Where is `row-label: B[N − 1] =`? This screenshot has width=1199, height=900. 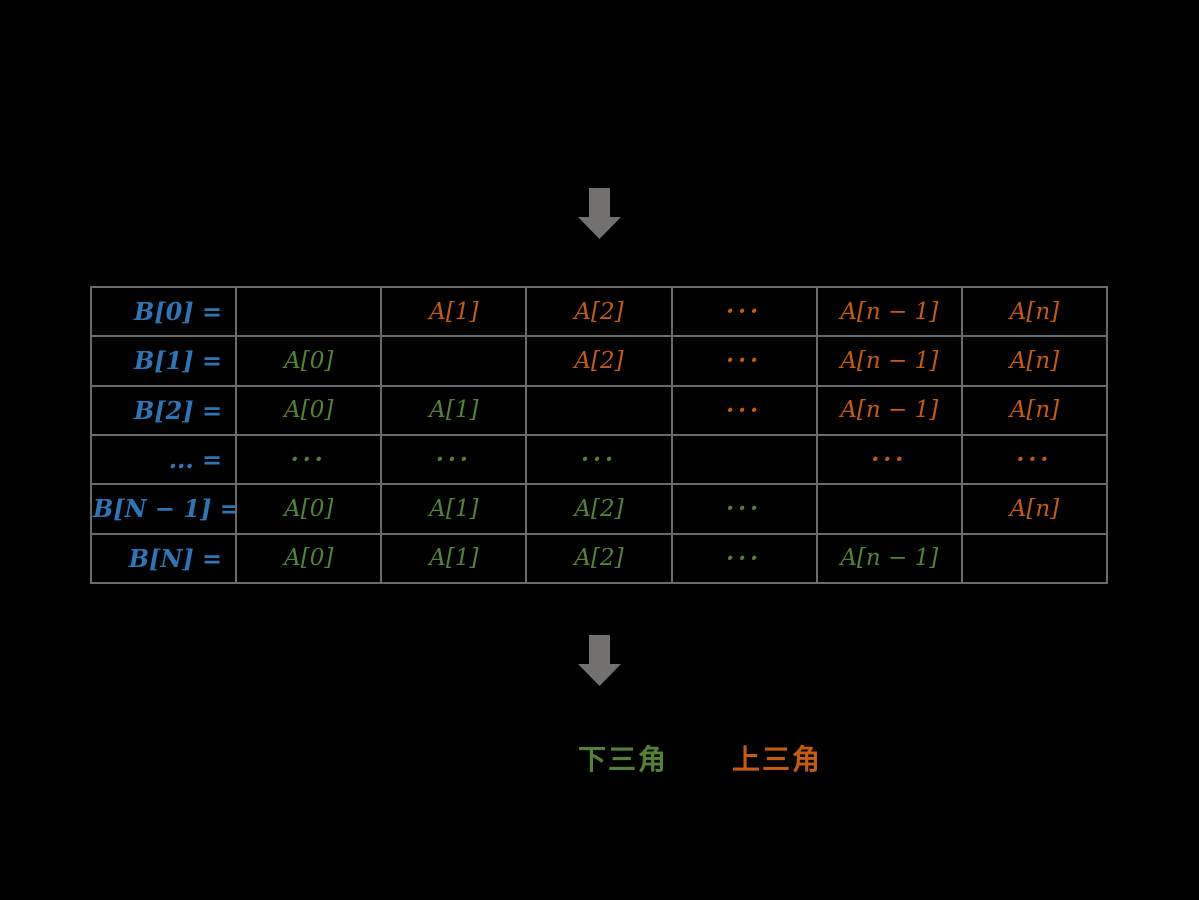 row-label: B[N − 1] = is located at coordinates (163, 509).